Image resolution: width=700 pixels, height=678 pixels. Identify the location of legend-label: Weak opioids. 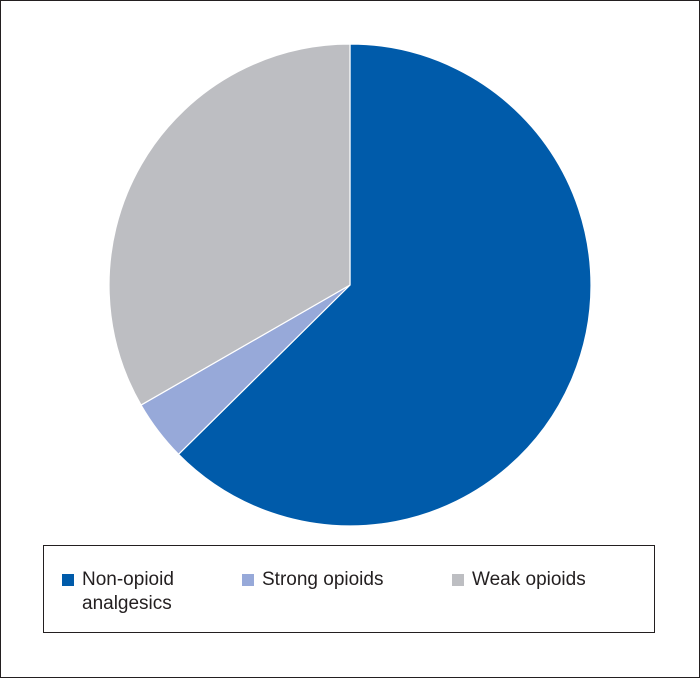
(529, 579).